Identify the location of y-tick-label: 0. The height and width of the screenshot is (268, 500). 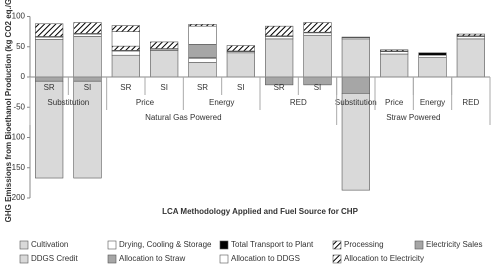
(23, 76).